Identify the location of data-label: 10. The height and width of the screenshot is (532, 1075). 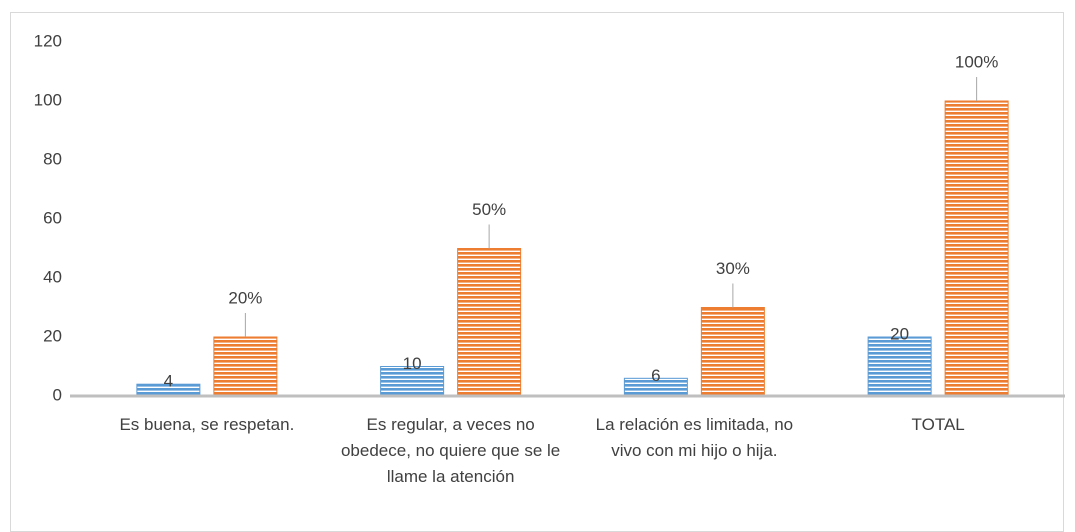
(412, 363).